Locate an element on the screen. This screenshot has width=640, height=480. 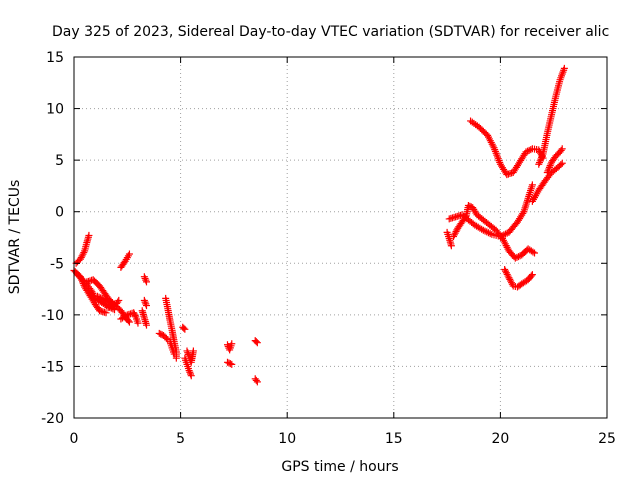
y-tick-label: -5 is located at coordinates (57, 264).